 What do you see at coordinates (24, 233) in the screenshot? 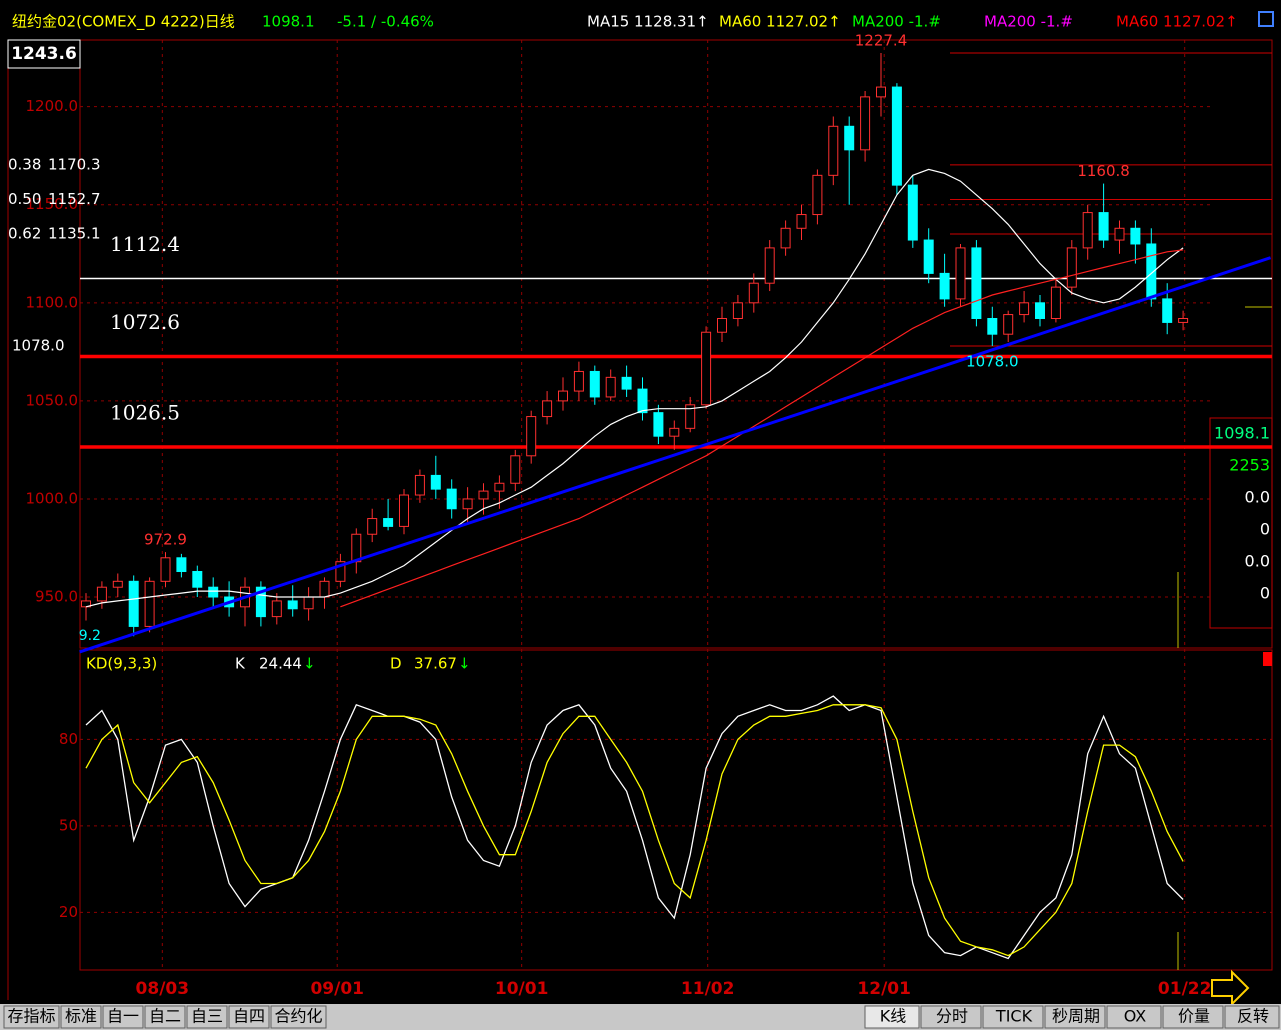
I see `fib-ratio: 0.62` at bounding box center [24, 233].